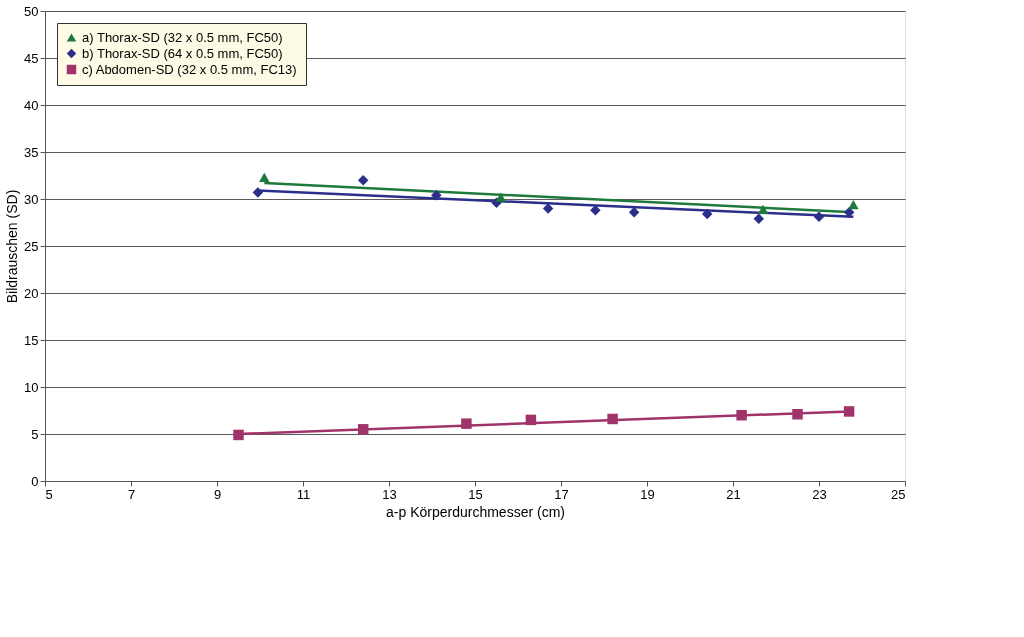 The width and height of the screenshot is (1024, 637). I want to click on y-tick-label: 35, so click(31, 152).